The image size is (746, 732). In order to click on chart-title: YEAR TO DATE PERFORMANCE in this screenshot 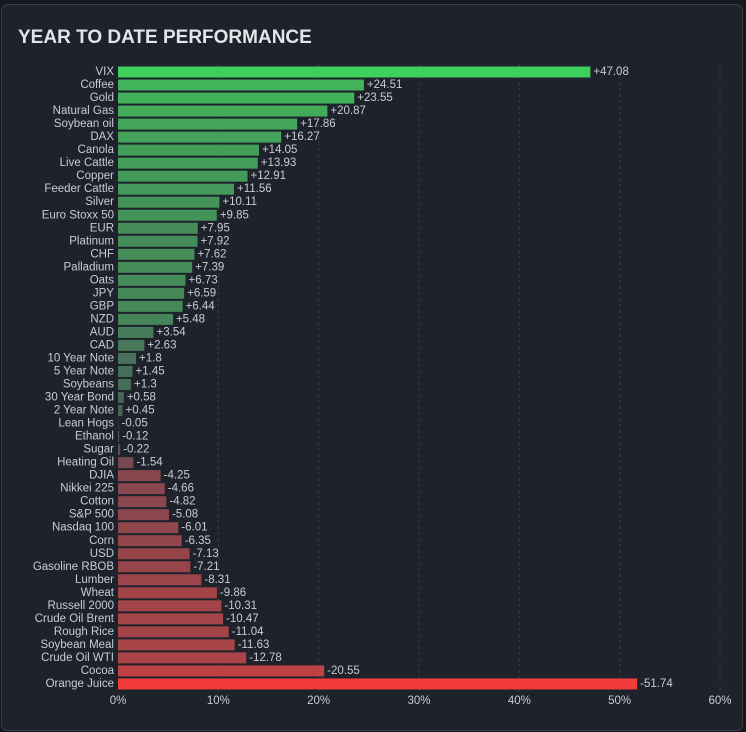, I will do `click(165, 37)`.